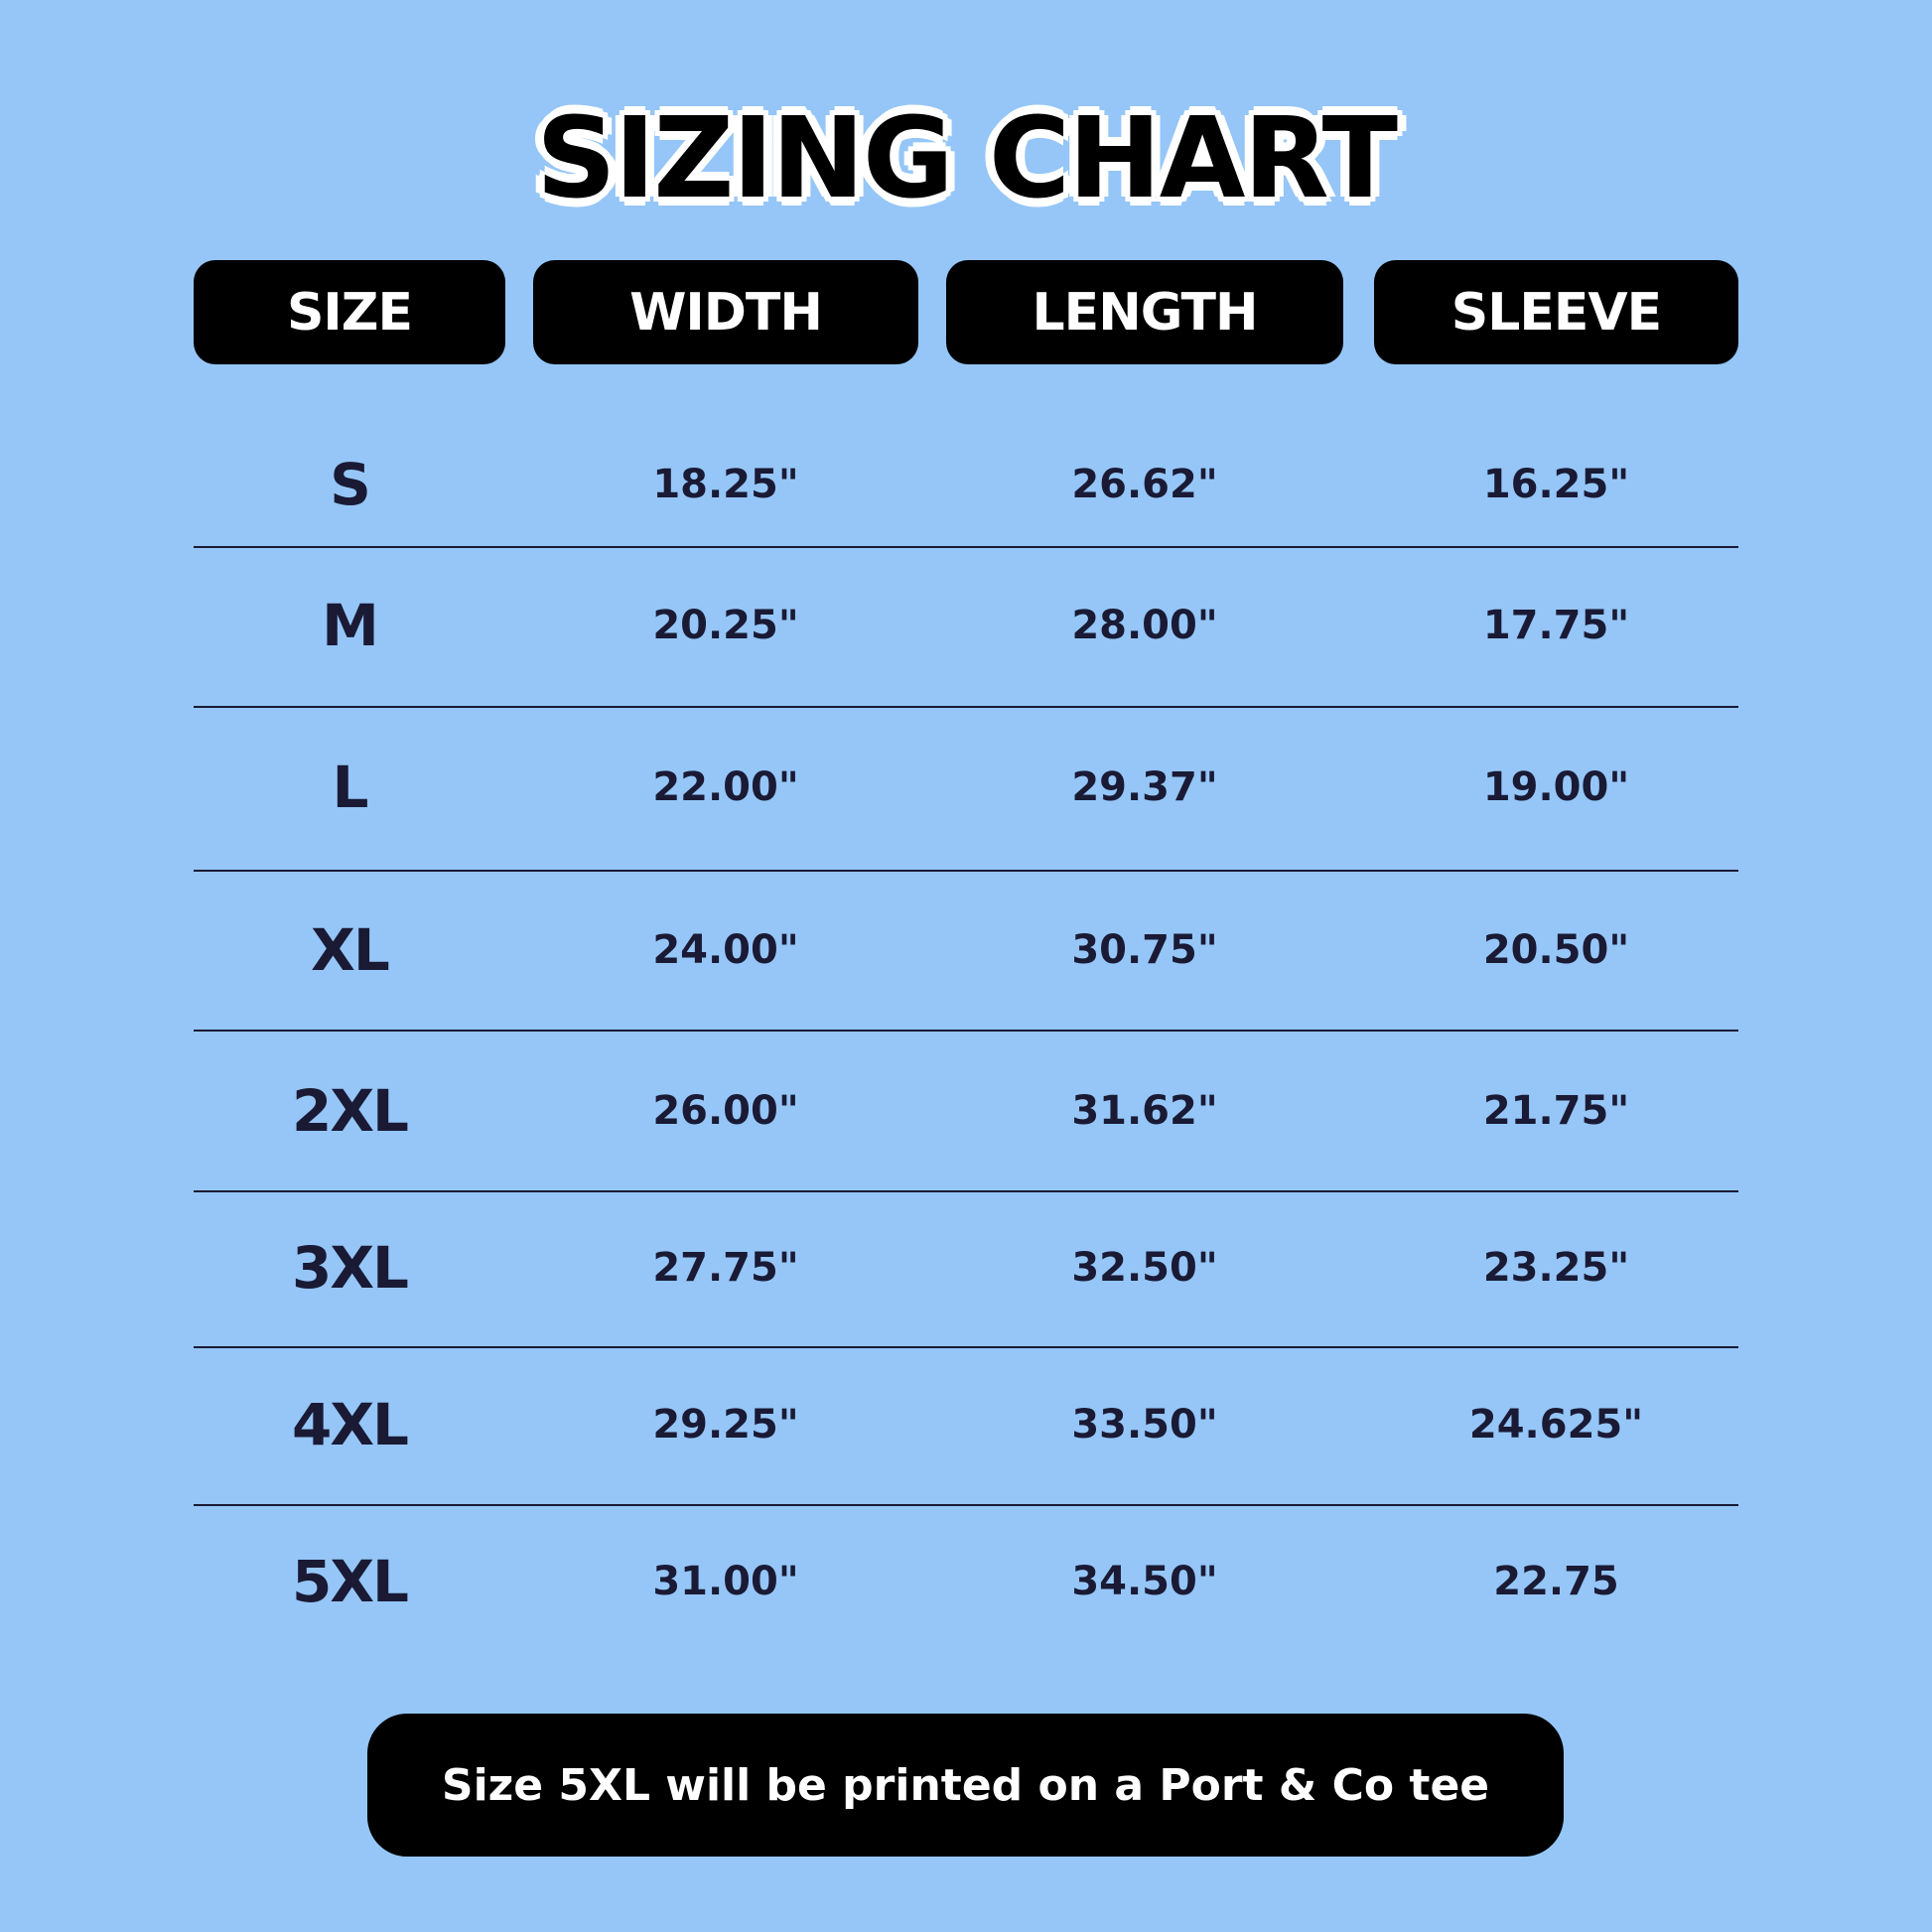  What do you see at coordinates (350, 485) in the screenshot?
I see `cell-size: S` at bounding box center [350, 485].